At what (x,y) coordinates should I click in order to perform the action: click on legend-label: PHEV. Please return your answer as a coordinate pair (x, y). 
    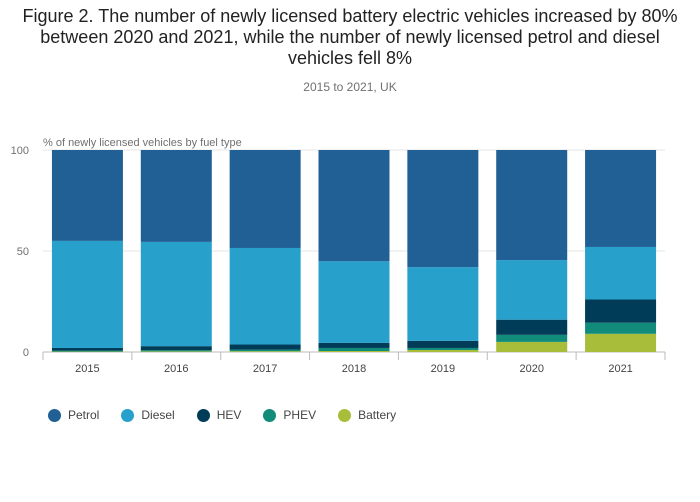
    Looking at the image, I should click on (300, 415).